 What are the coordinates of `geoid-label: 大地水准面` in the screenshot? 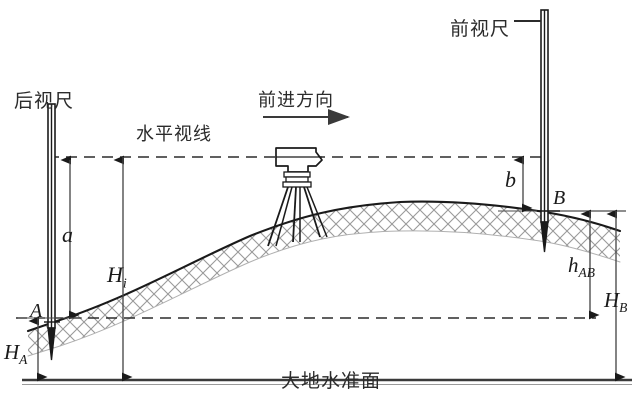 It's located at (331, 381).